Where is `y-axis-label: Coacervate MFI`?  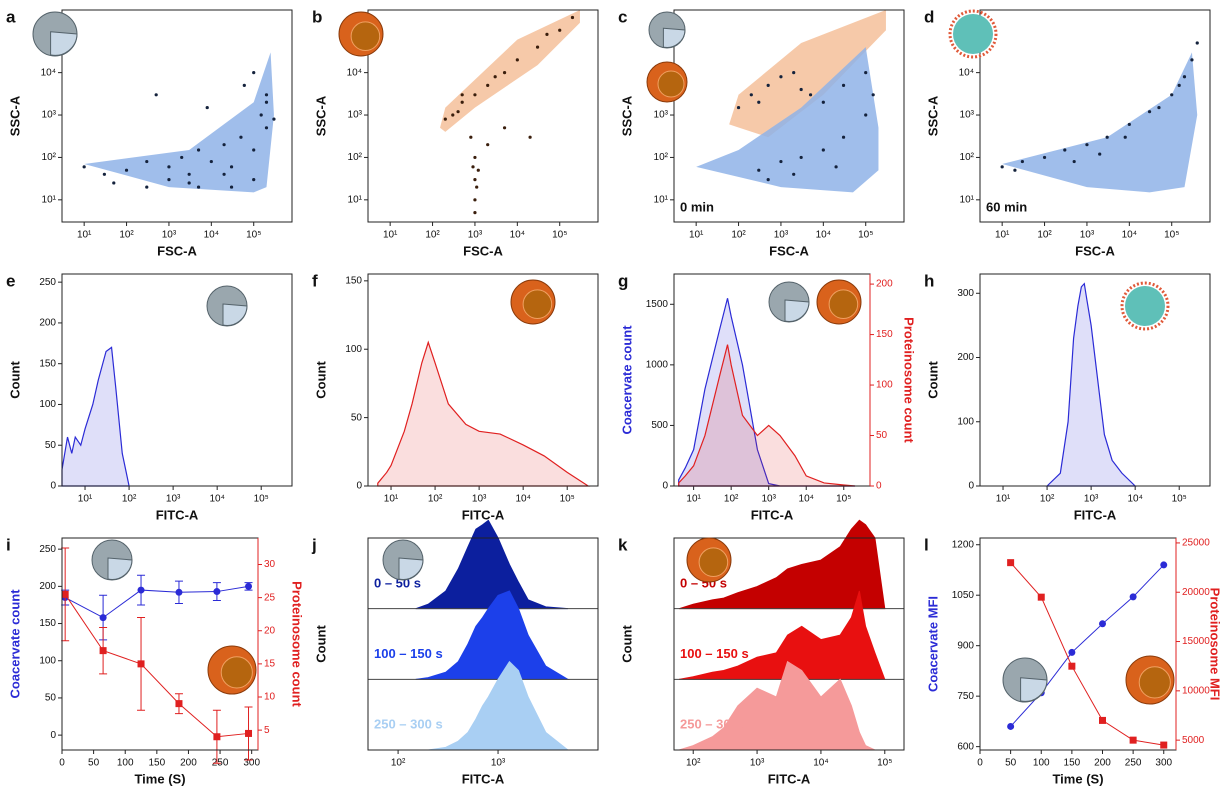
y-axis-label: Coacervate MFI is located at coordinates (932, 644).